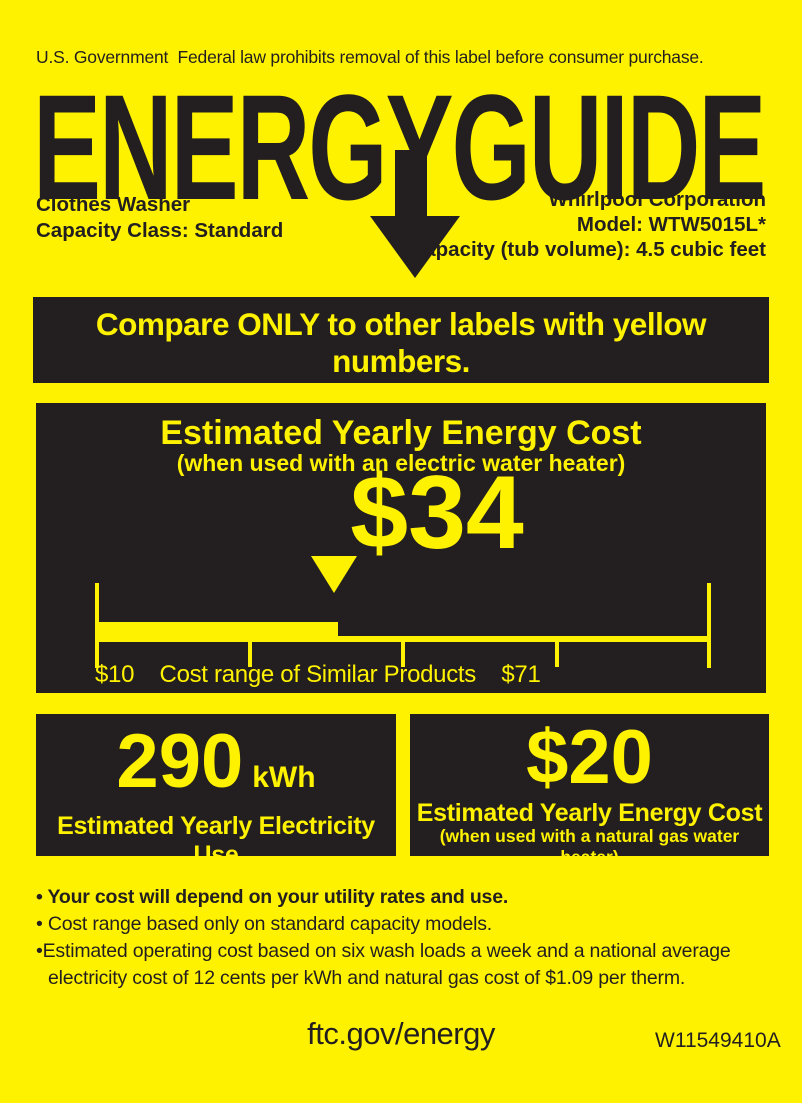  I want to click on gas-cost-value: $20, so click(589, 757).